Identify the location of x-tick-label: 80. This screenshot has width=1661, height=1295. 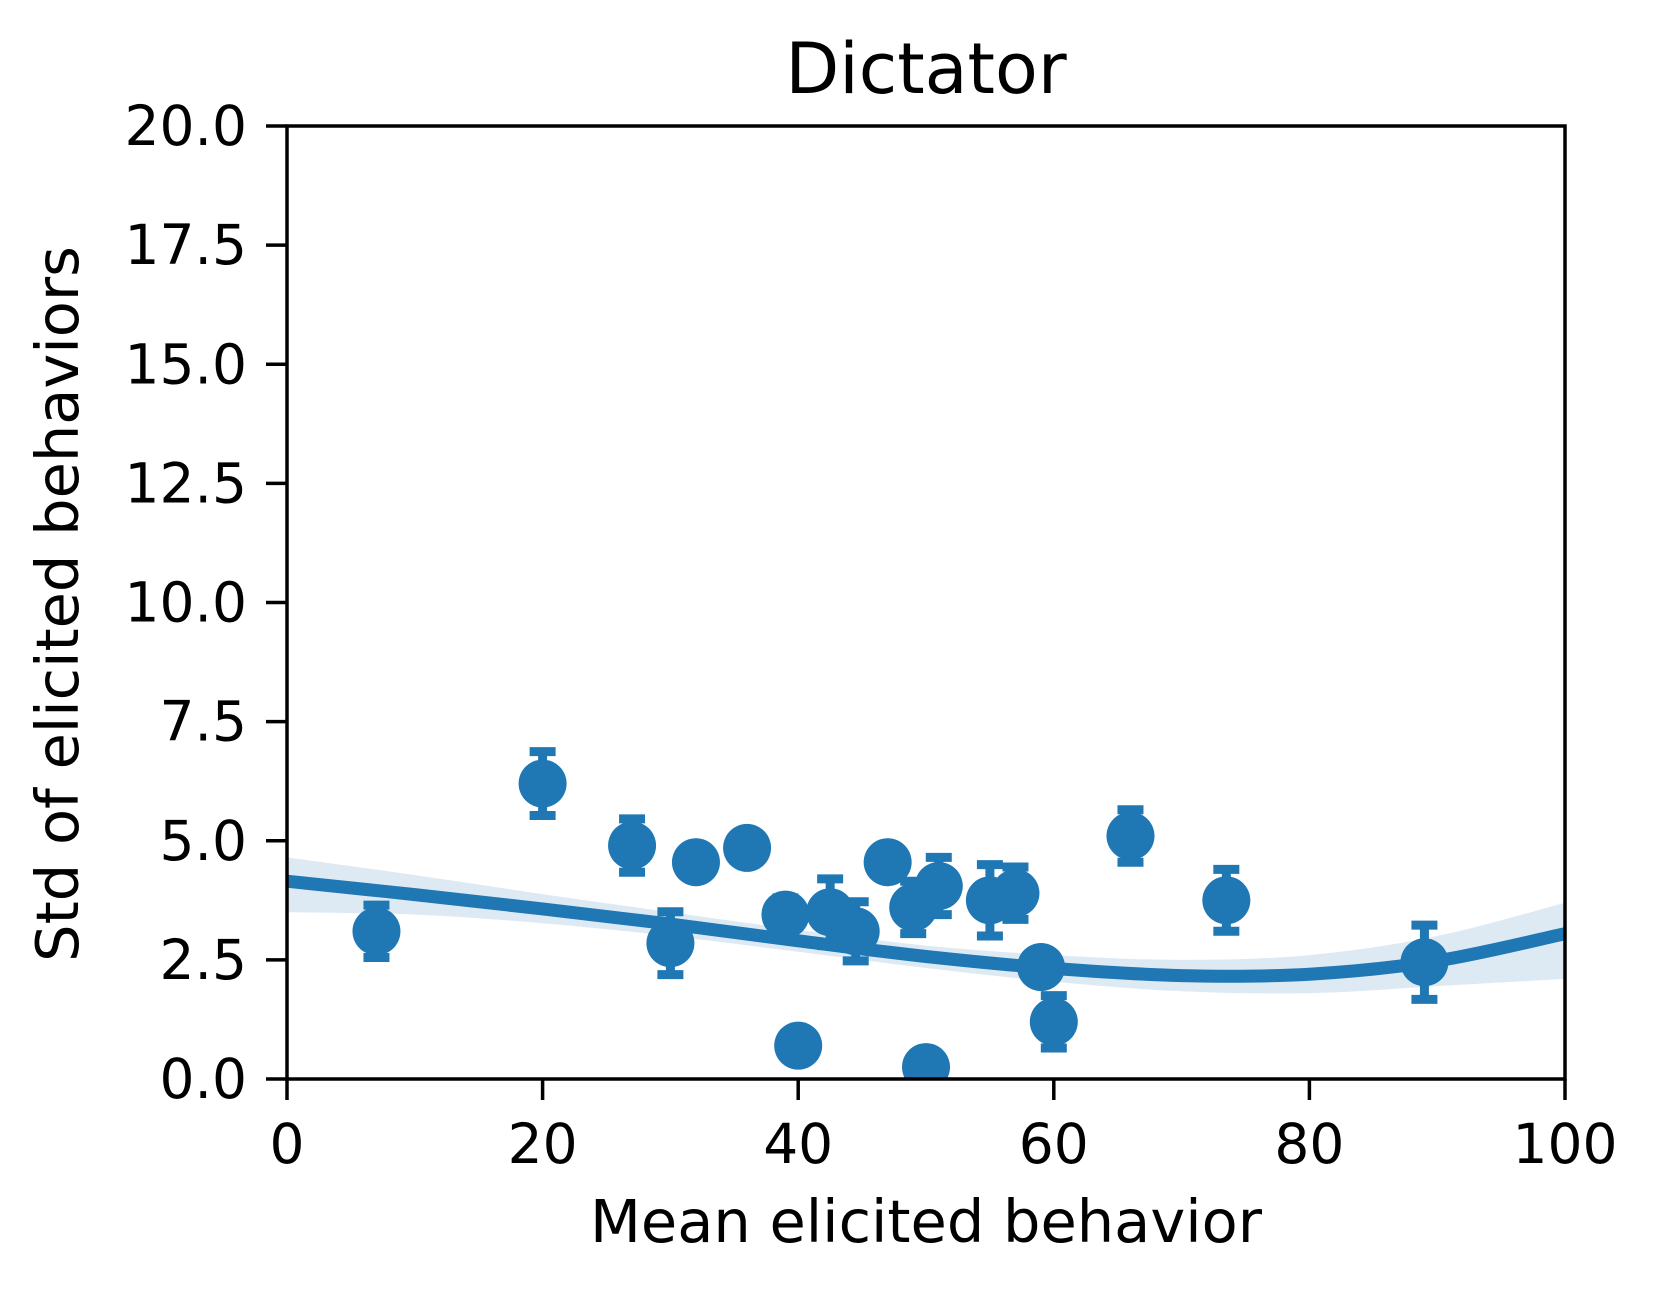
(1309, 1144).